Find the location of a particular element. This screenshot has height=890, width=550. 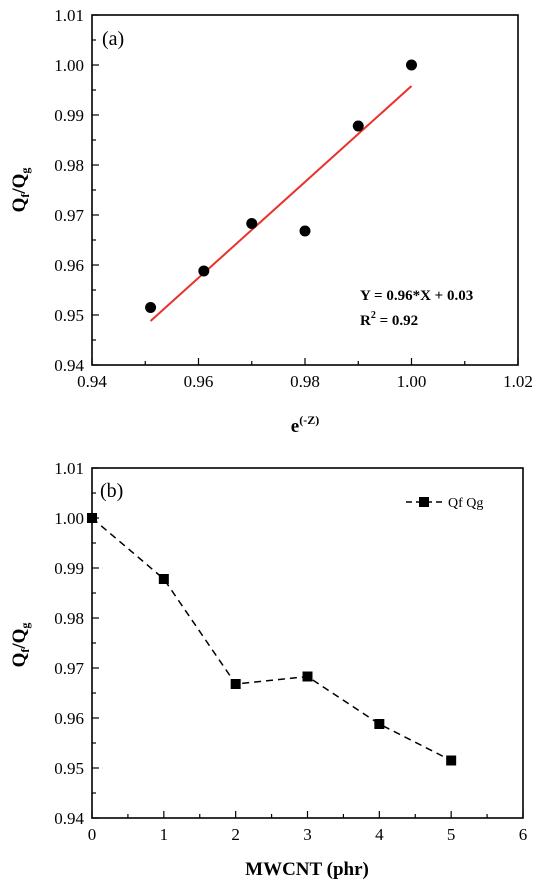

x-tick-label: 4 is located at coordinates (379, 834).